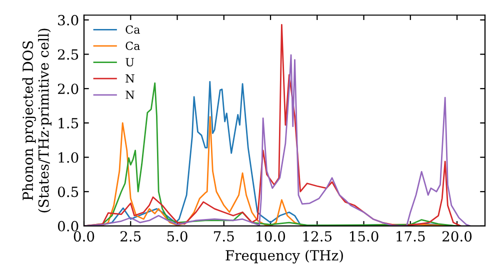  Describe the element at coordinates (68, 157) in the screenshot. I see `y-tick-label: 1.0` at that location.